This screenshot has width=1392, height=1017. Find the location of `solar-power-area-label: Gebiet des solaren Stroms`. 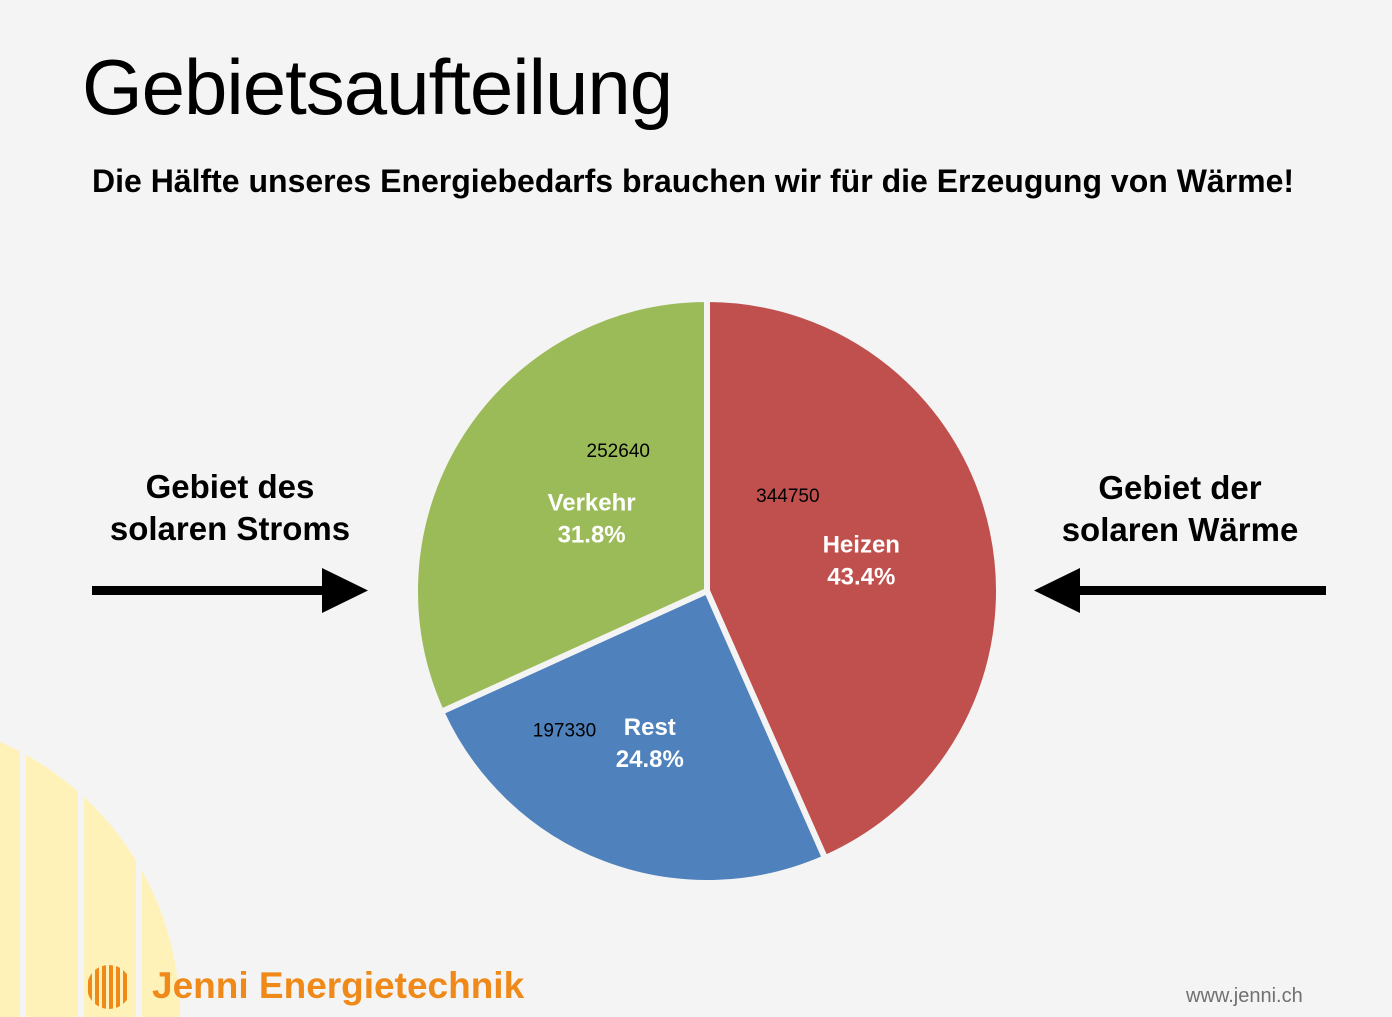

solar-power-area-label: Gebiet des solaren Stroms is located at coordinates (230, 508).